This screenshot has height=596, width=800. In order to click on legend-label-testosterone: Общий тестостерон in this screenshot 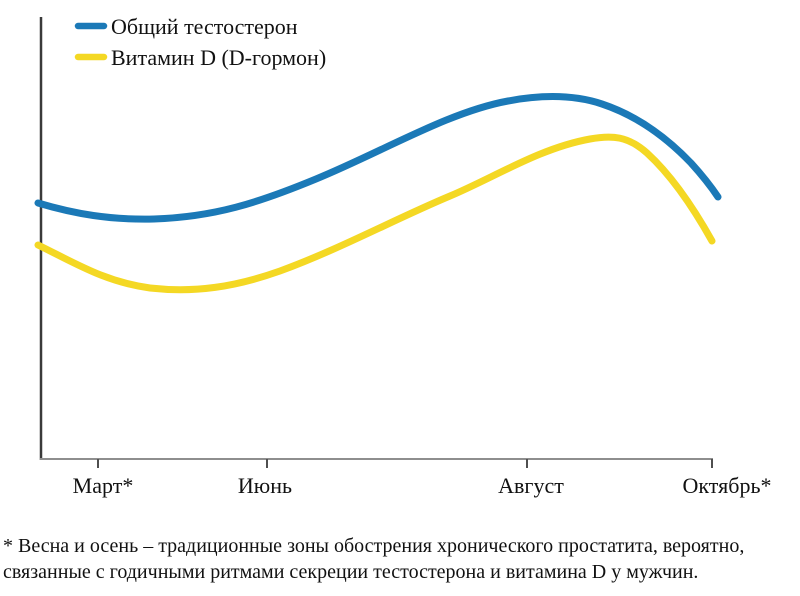, I will do `click(204, 26)`.